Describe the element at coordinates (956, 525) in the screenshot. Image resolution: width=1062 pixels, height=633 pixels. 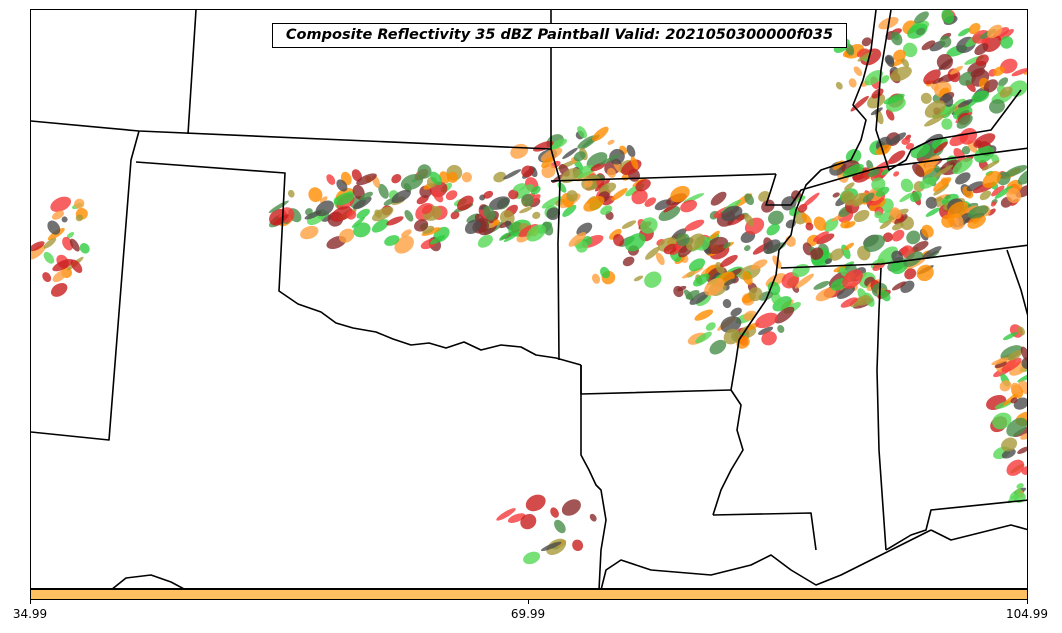
I see `border-ga-fl` at that location.